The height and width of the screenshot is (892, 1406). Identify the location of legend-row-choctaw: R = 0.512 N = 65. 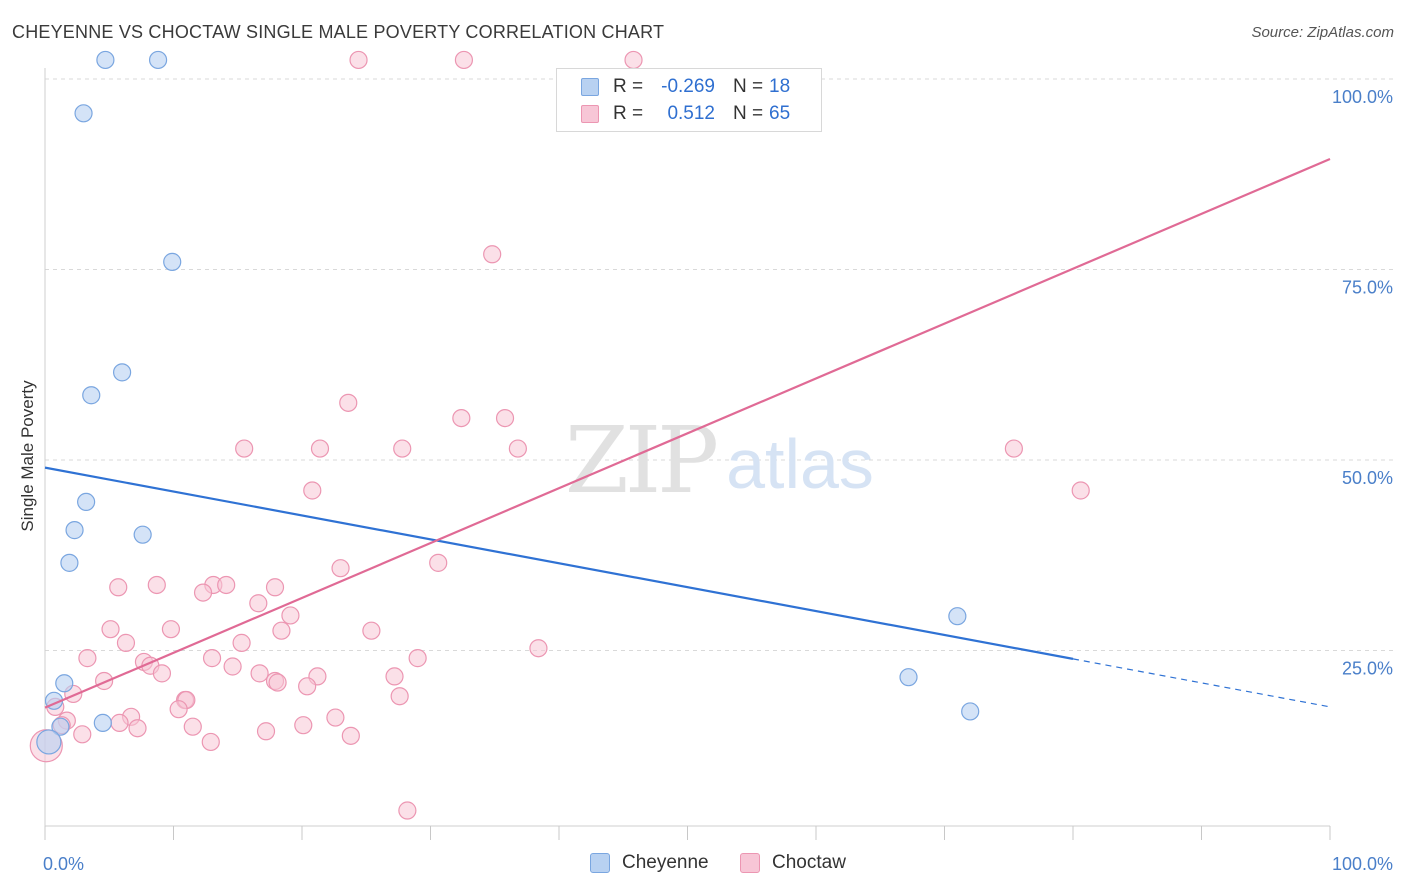
(685, 114).